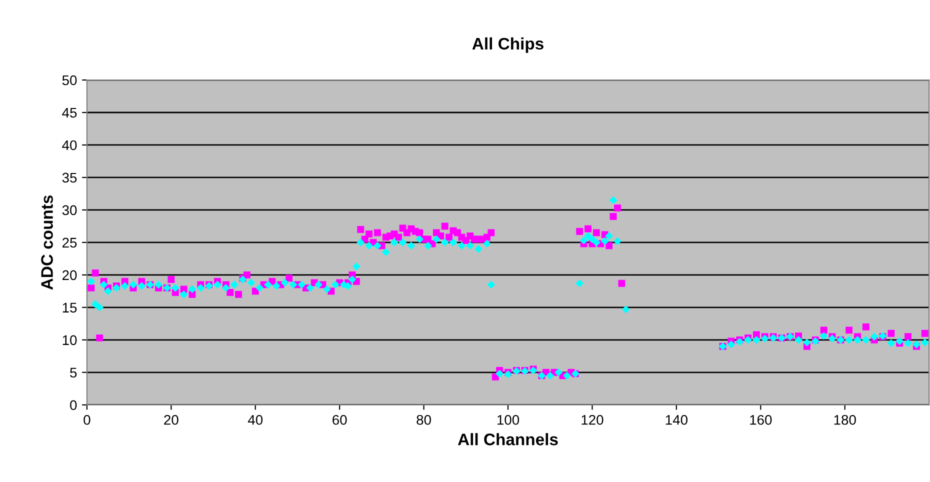 The image size is (930, 482). I want to click on x-tick-label: 180, so click(845, 419).